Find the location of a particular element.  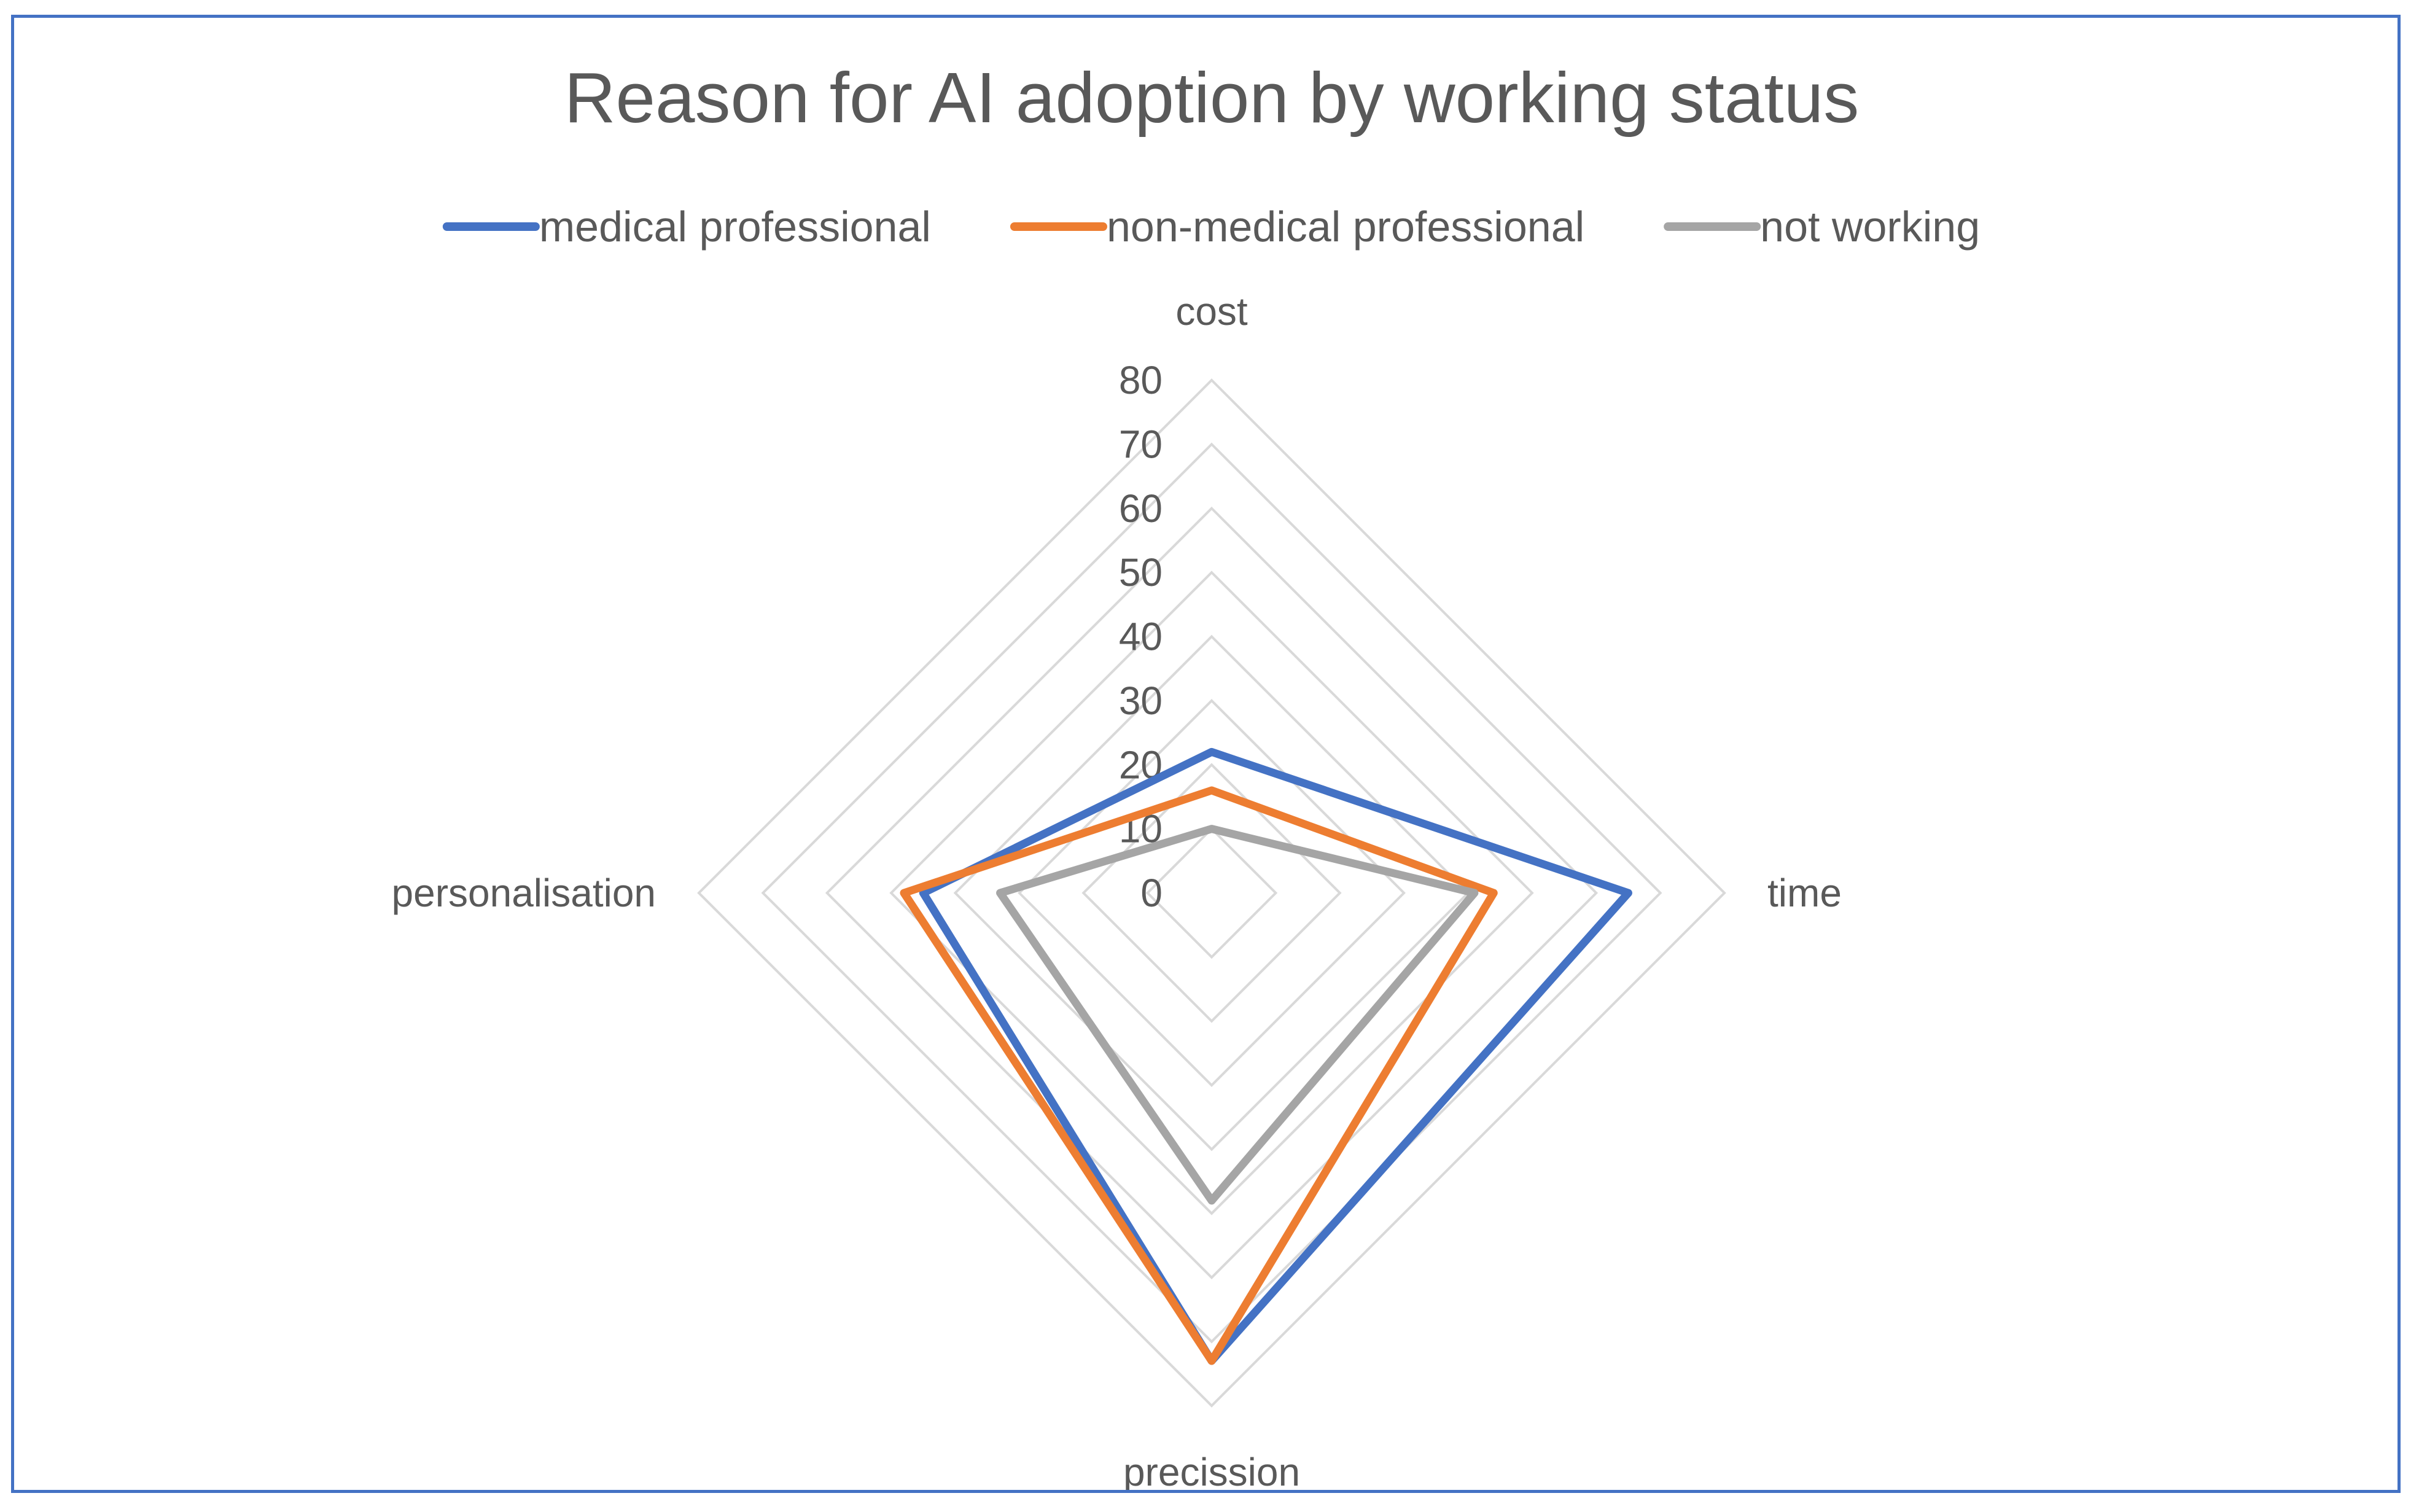

axis-label-cost: cost is located at coordinates (1212, 311).